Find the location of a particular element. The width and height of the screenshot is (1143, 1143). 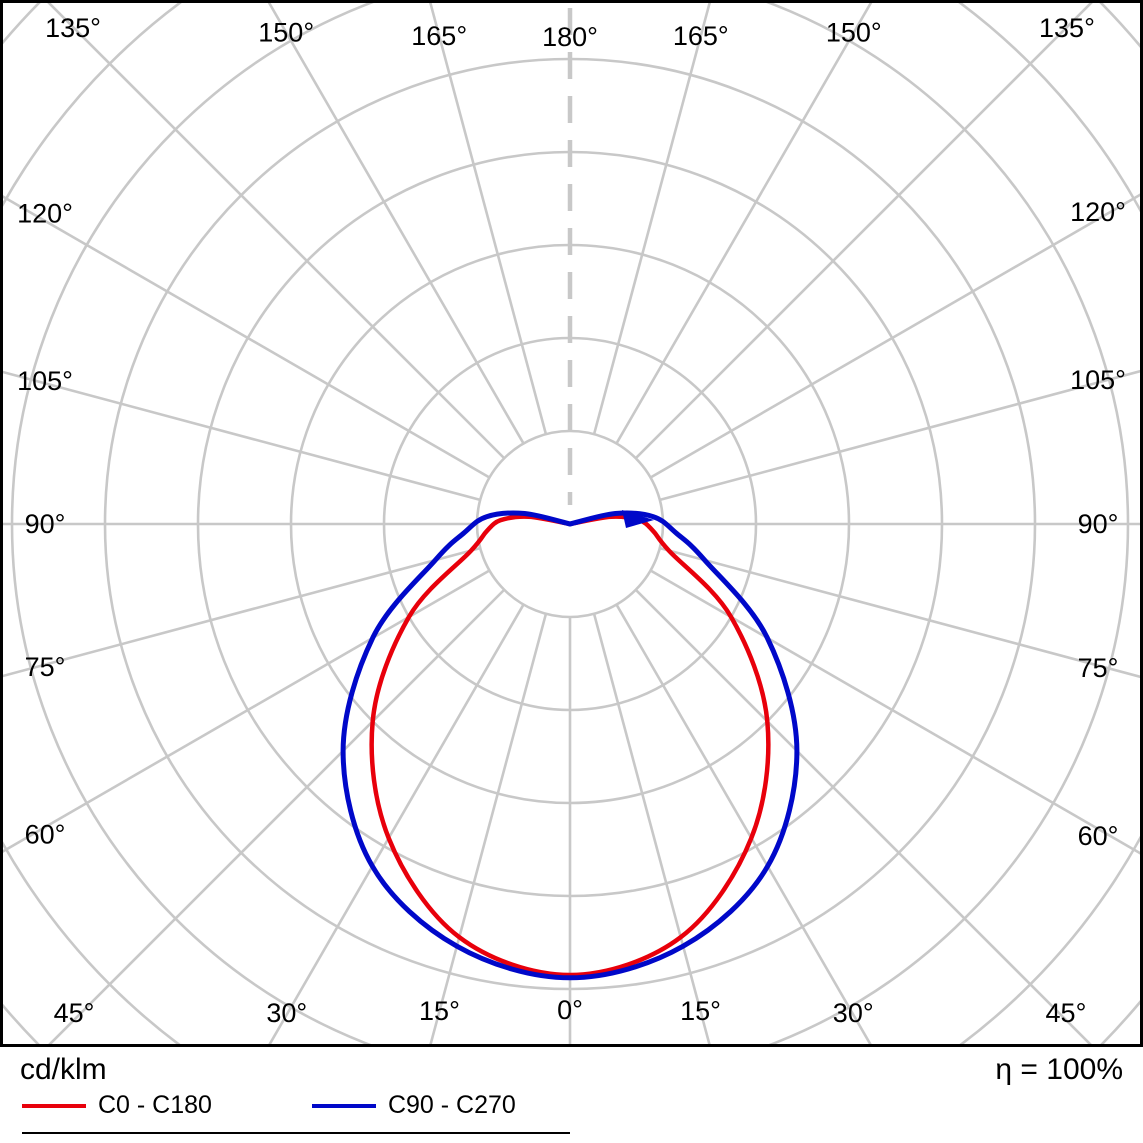

units-label: cd/klm is located at coordinates (63, 1069).